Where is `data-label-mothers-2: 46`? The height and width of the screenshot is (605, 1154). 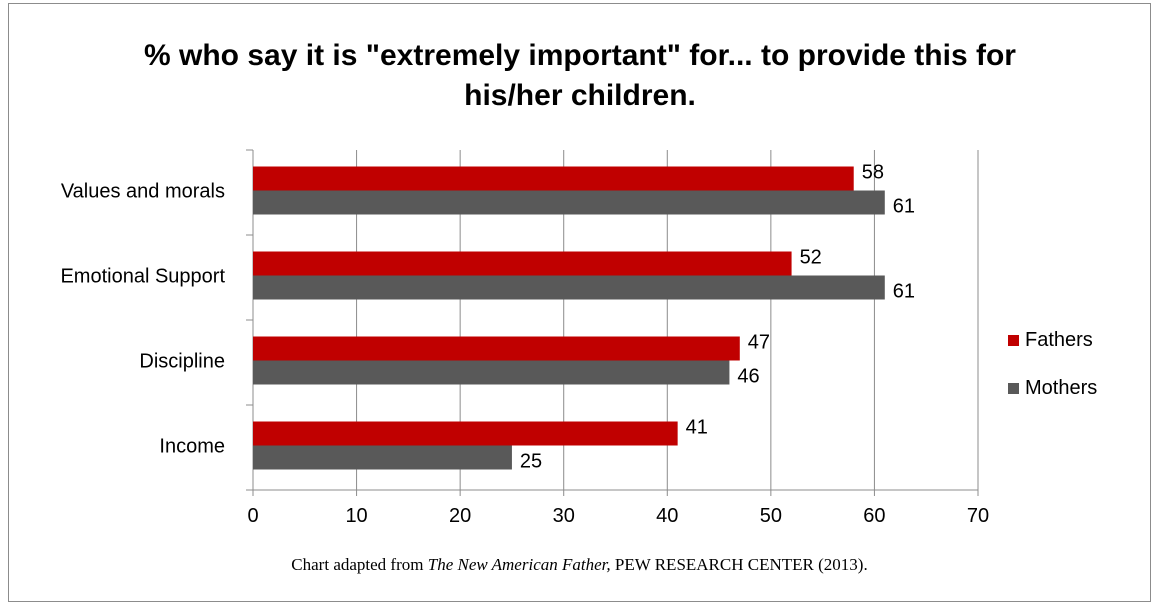 data-label-mothers-2: 46 is located at coordinates (748, 377).